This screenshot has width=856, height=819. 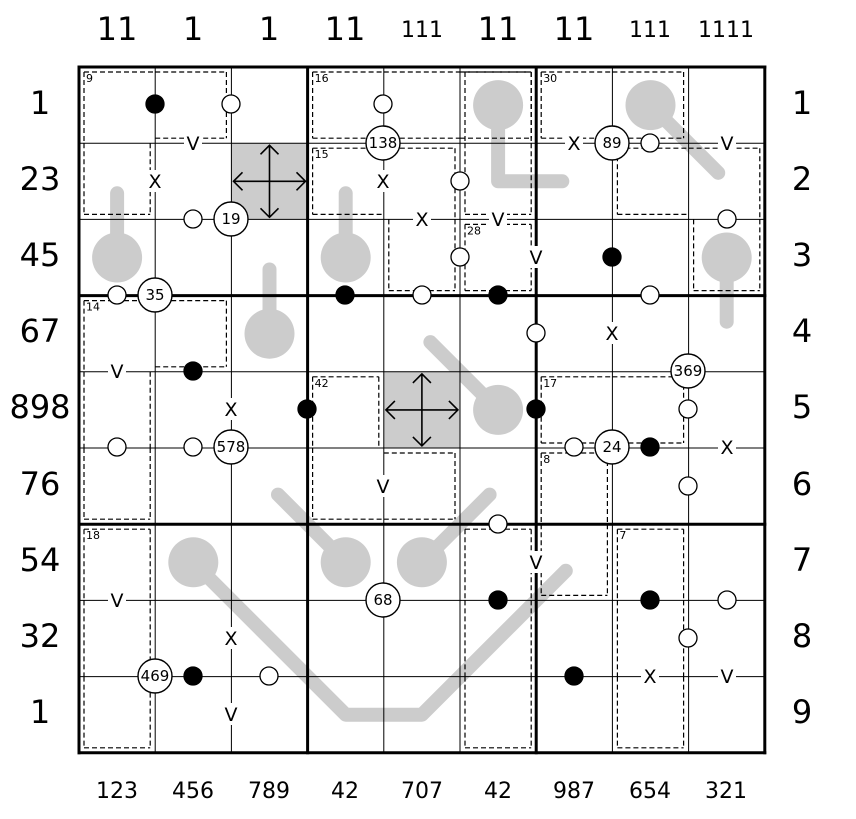 I want to click on sum-circle: 19, so click(x=231, y=219).